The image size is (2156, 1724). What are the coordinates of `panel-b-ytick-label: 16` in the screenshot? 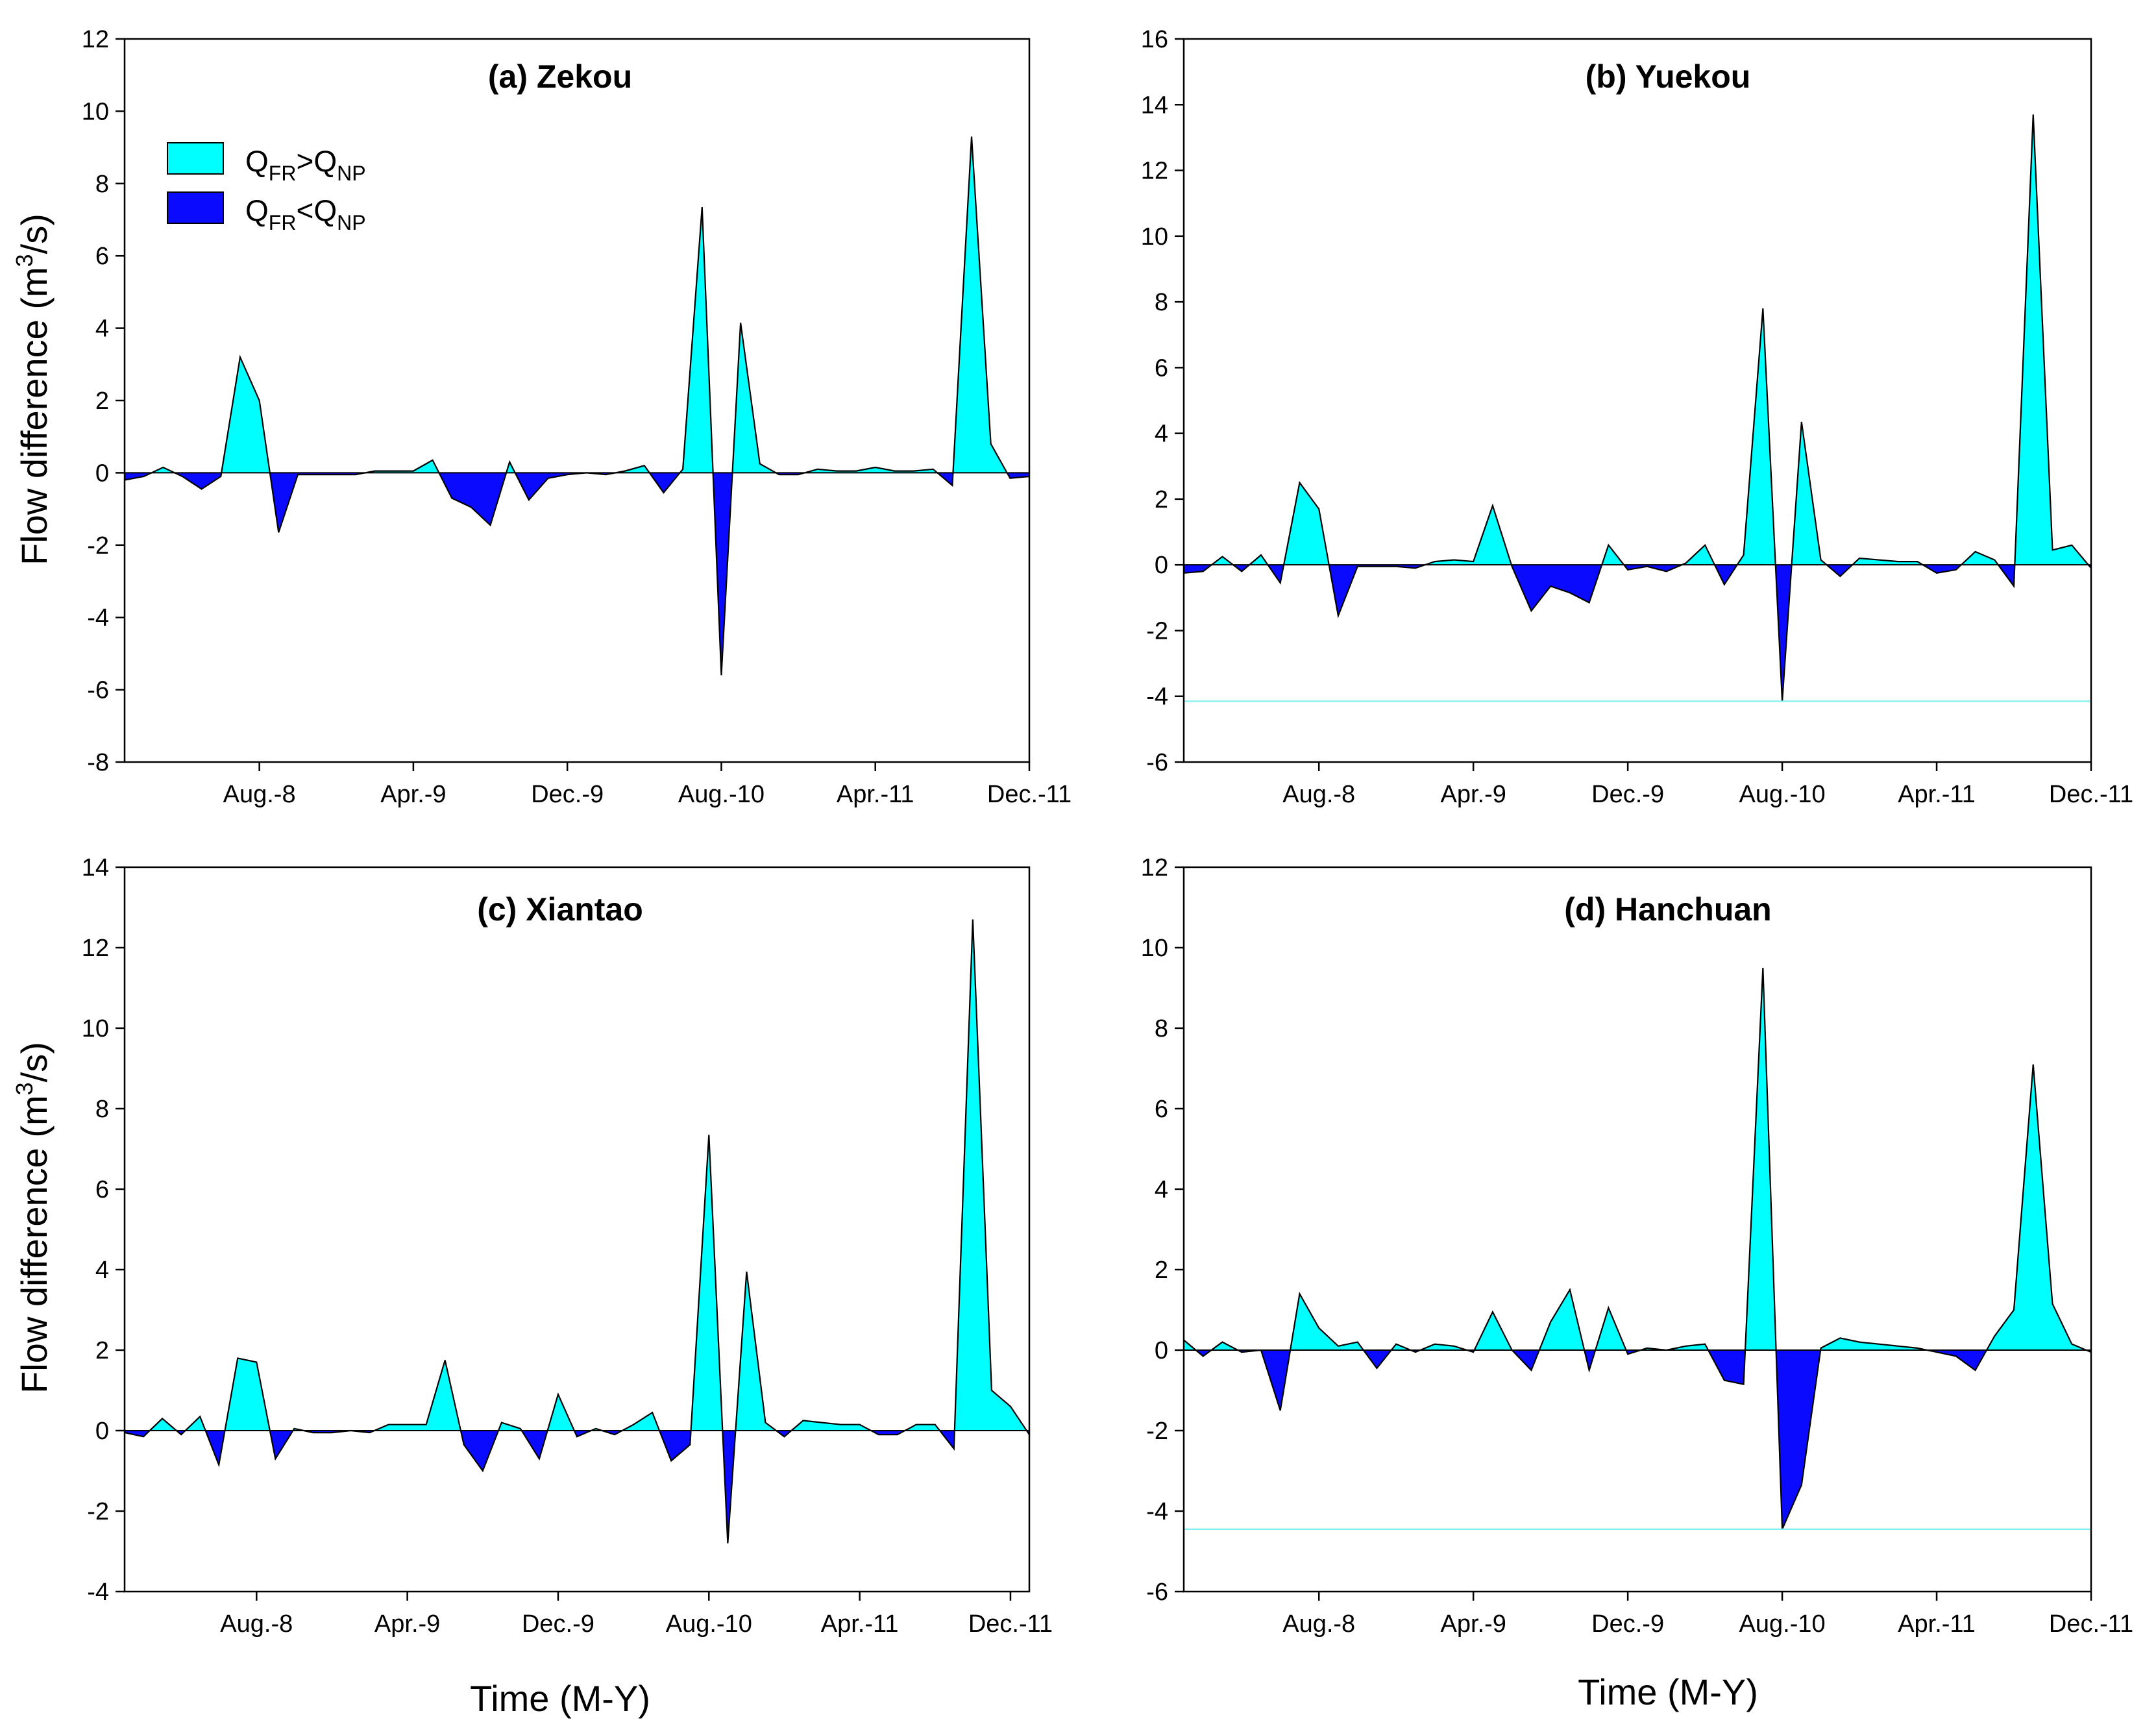 It's located at (1154, 39).